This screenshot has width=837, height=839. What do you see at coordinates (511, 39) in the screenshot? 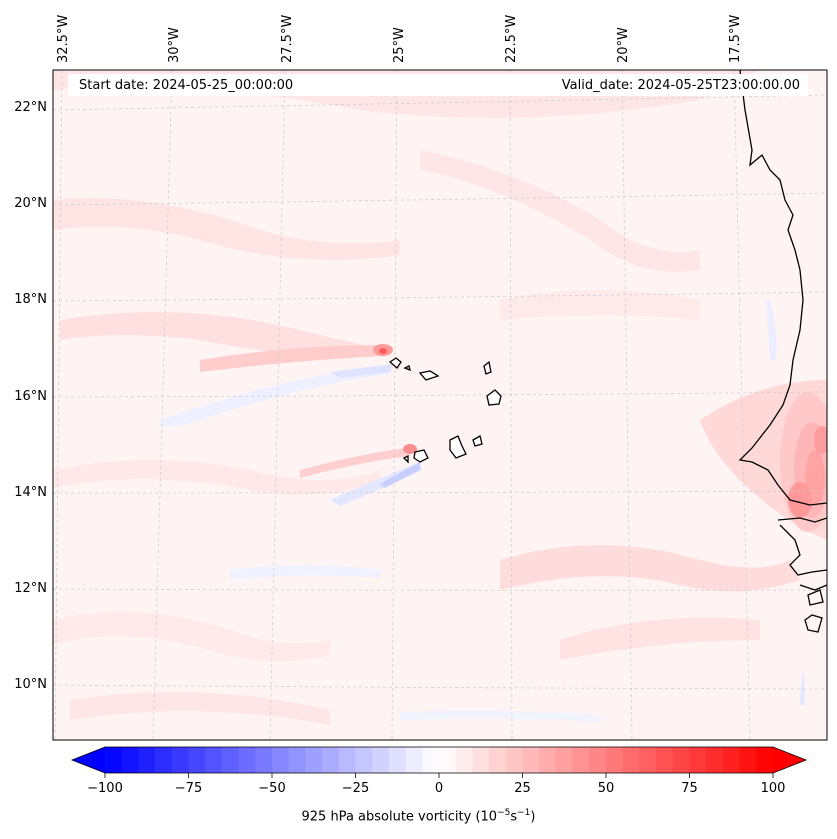
I see `lon-label: 22.5°W` at bounding box center [511, 39].